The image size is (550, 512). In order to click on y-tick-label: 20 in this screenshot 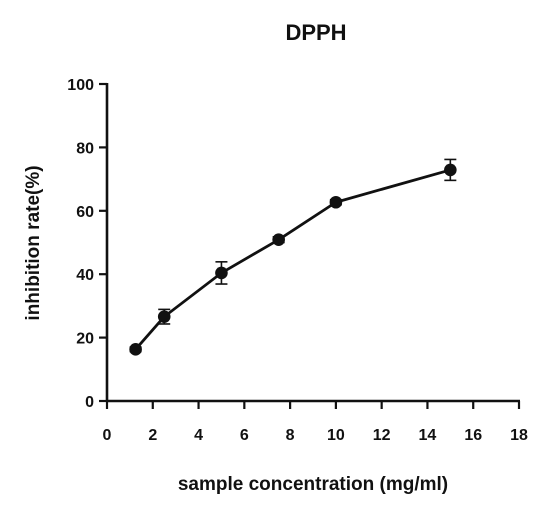, I will do `click(85, 339)`.